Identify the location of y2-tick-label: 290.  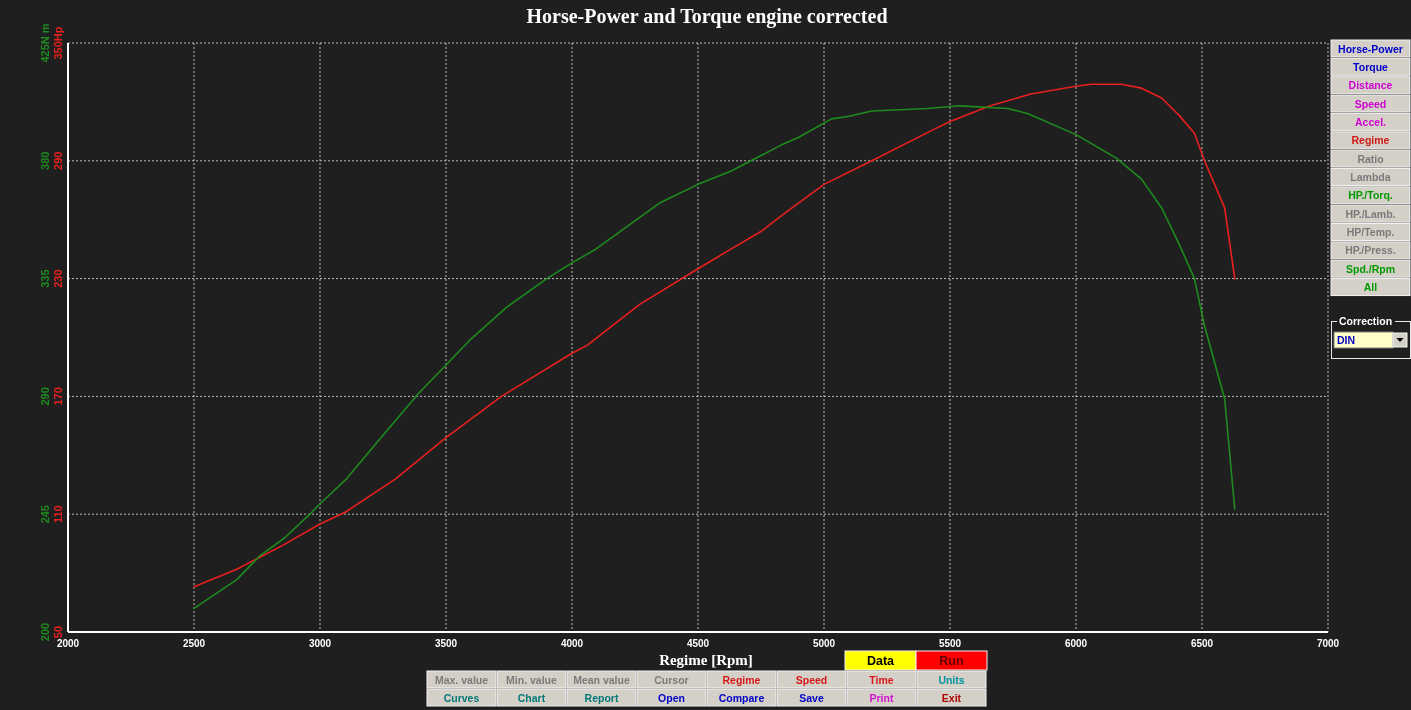
(45, 396).